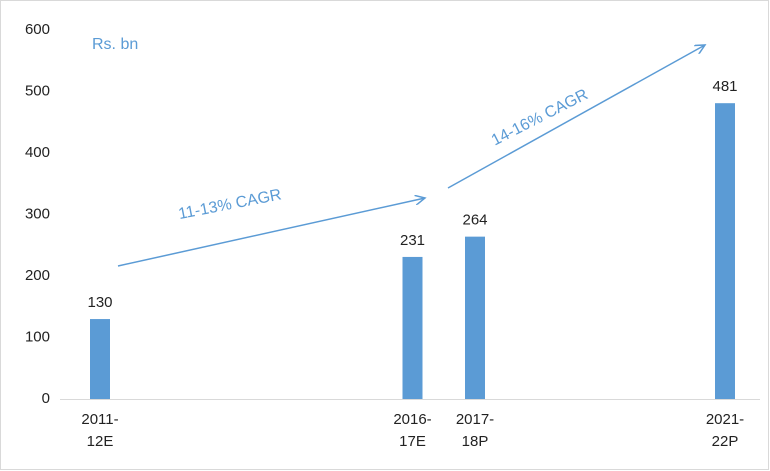  Describe the element at coordinates (99, 302) in the screenshot. I see `value-label: 130` at that location.